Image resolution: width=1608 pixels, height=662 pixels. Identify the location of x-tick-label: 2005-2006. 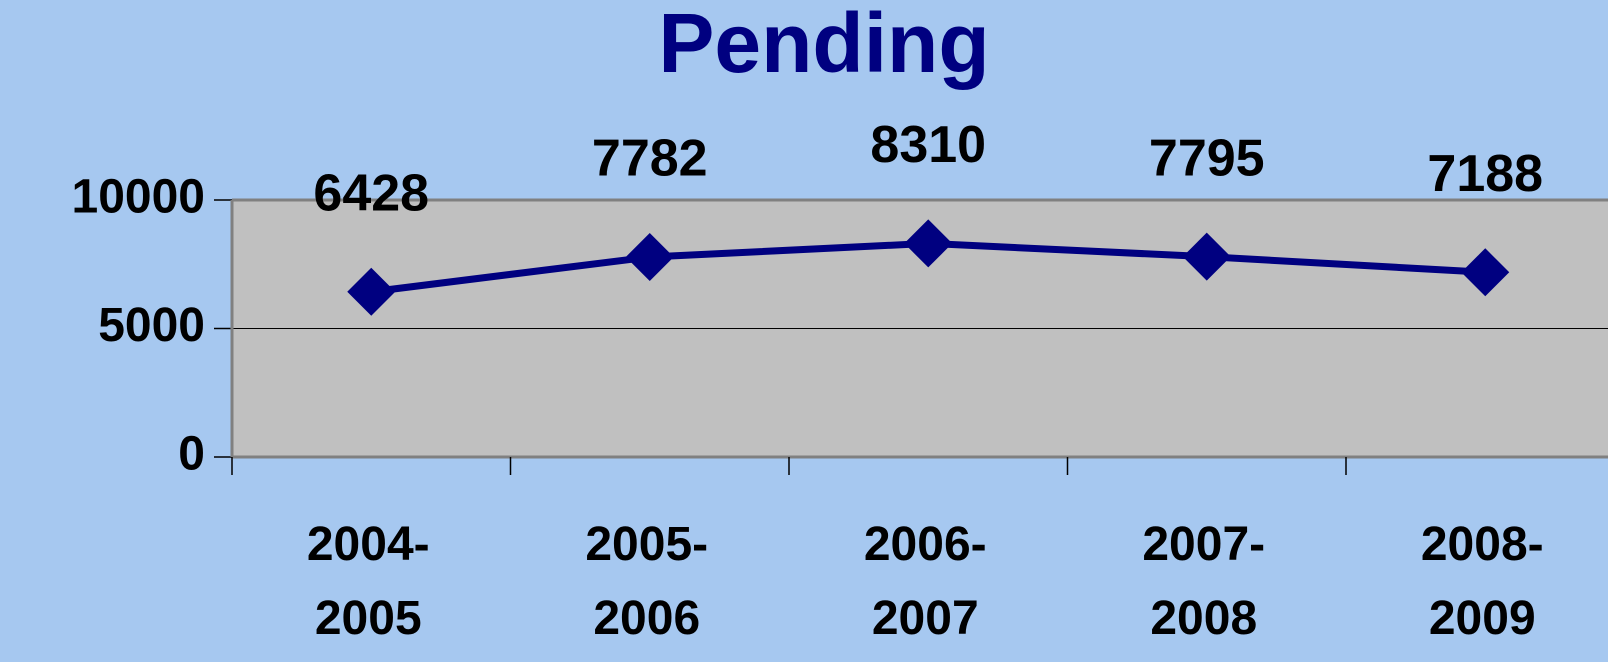
(647, 581).